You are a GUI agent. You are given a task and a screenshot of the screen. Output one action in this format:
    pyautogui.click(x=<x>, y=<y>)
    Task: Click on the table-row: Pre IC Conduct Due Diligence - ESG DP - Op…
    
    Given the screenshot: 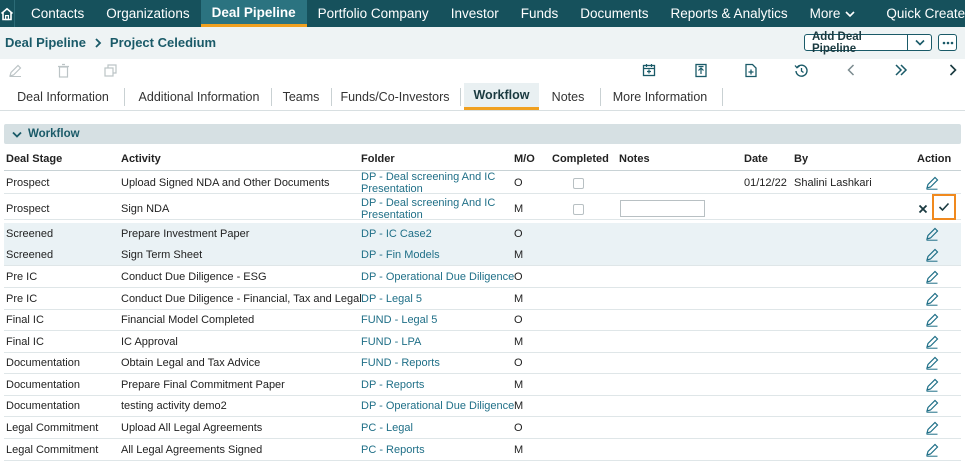 What is the action you would take?
    pyautogui.click(x=482, y=277)
    